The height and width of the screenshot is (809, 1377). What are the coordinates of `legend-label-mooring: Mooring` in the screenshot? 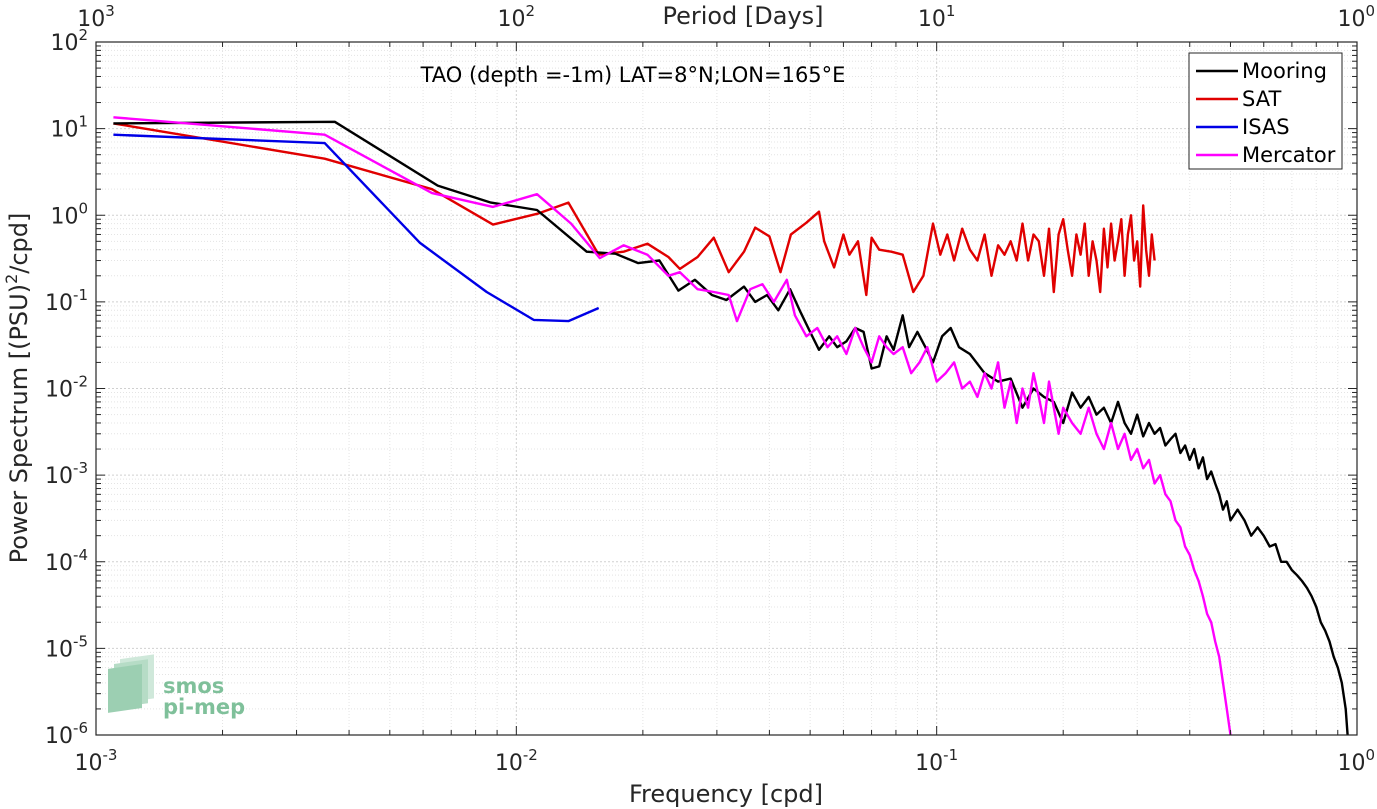 It's located at (1284, 71).